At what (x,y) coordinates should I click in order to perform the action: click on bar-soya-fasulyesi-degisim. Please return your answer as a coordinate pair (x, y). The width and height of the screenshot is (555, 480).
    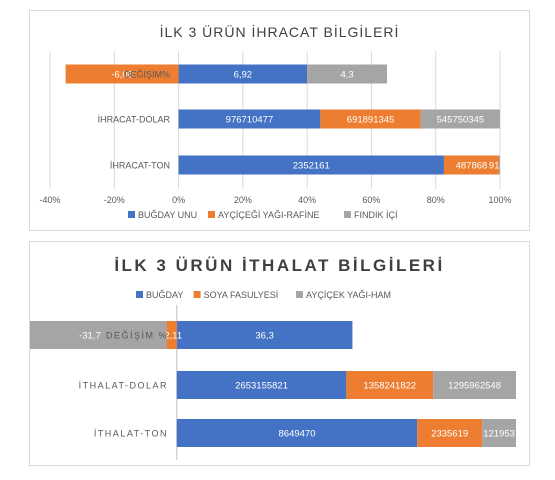
    Looking at the image, I should click on (171, 335).